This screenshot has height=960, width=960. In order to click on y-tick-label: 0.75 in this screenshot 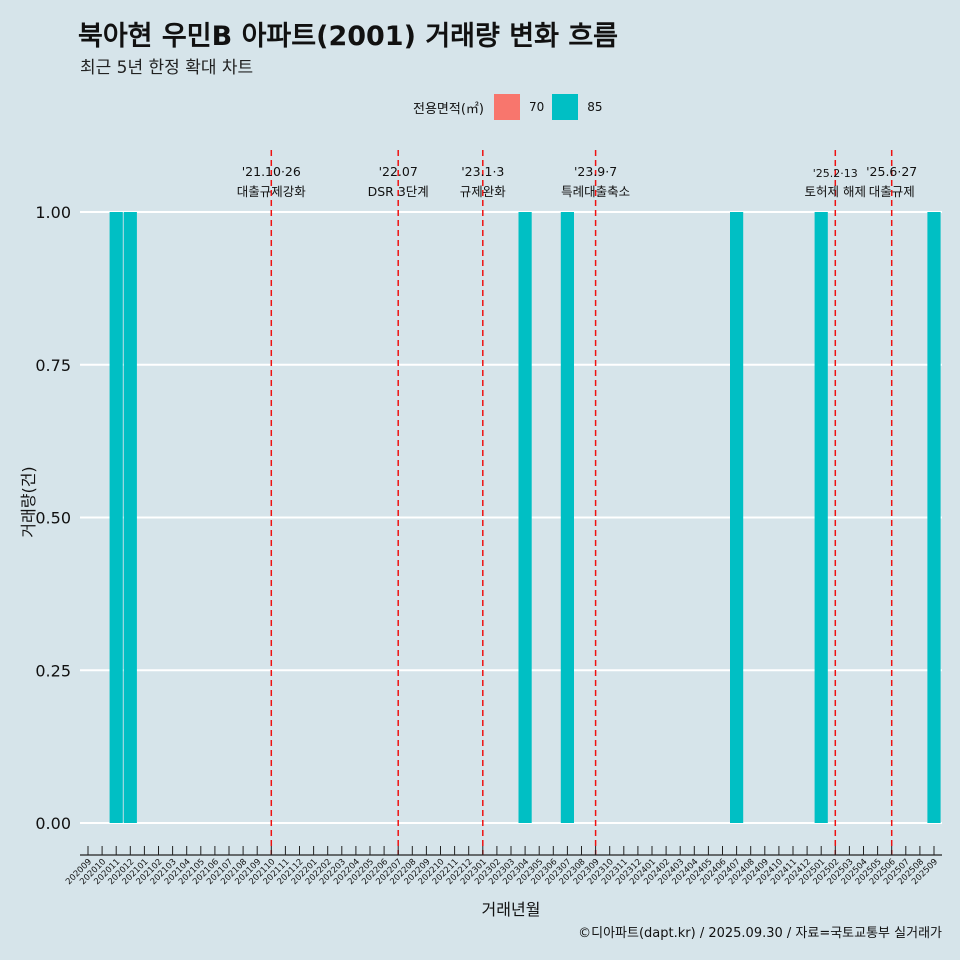, I will do `click(53, 365)`.